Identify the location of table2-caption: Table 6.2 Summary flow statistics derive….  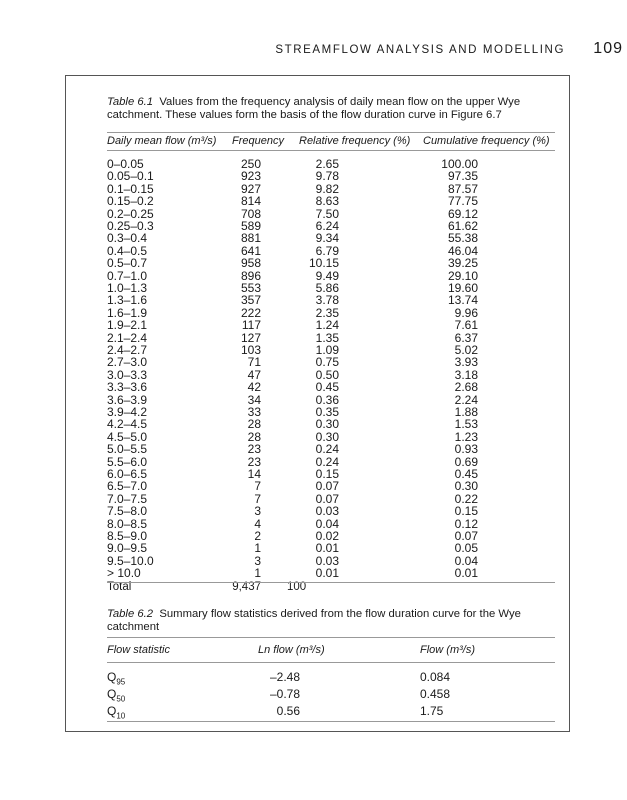
(317, 621).